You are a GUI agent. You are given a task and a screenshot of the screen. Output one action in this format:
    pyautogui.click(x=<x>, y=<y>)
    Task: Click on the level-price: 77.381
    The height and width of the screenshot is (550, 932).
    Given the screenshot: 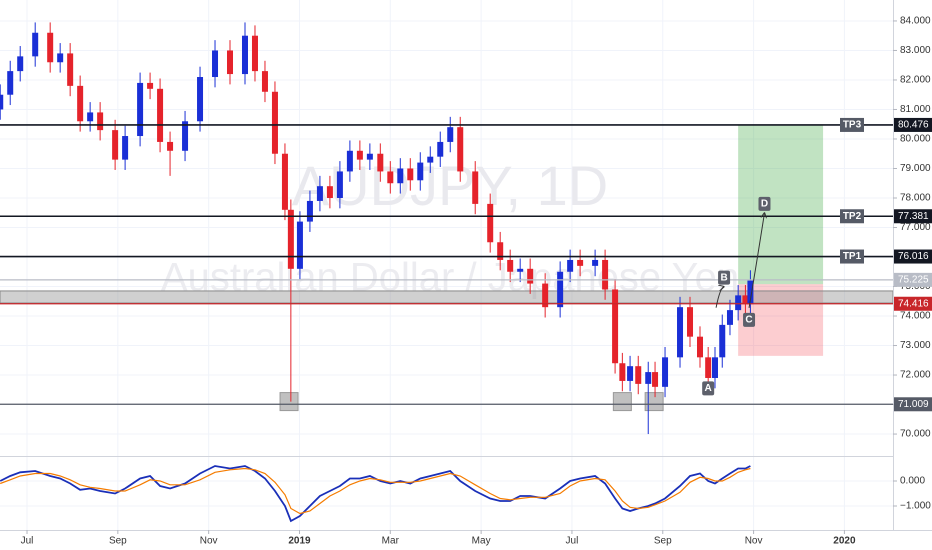 What is the action you would take?
    pyautogui.click(x=913, y=216)
    